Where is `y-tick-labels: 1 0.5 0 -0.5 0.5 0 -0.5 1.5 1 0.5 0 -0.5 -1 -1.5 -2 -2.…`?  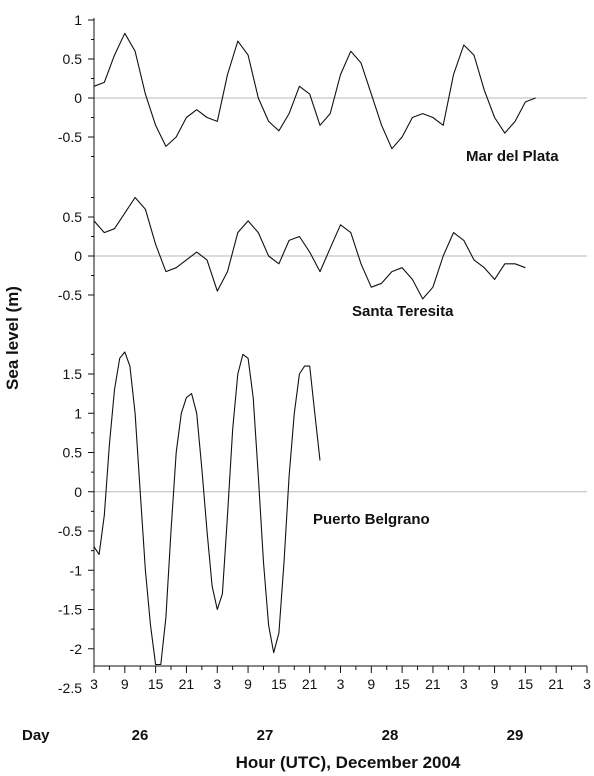
y-tick-labels: 1 0.5 0 -0.5 0.5 0 -0.5 1.5 1 0.5 0 -0.5 -1 -1.5 -2 -2.… is located at coordinates (70, 354).